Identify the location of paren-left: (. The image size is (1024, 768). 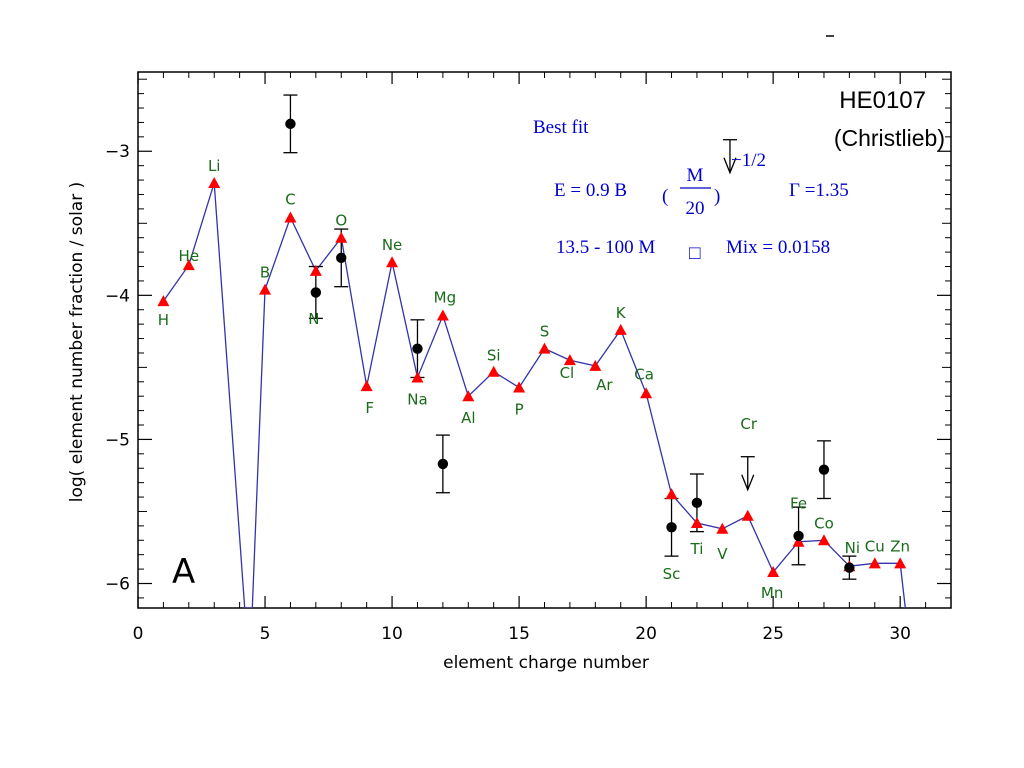
(665, 196).